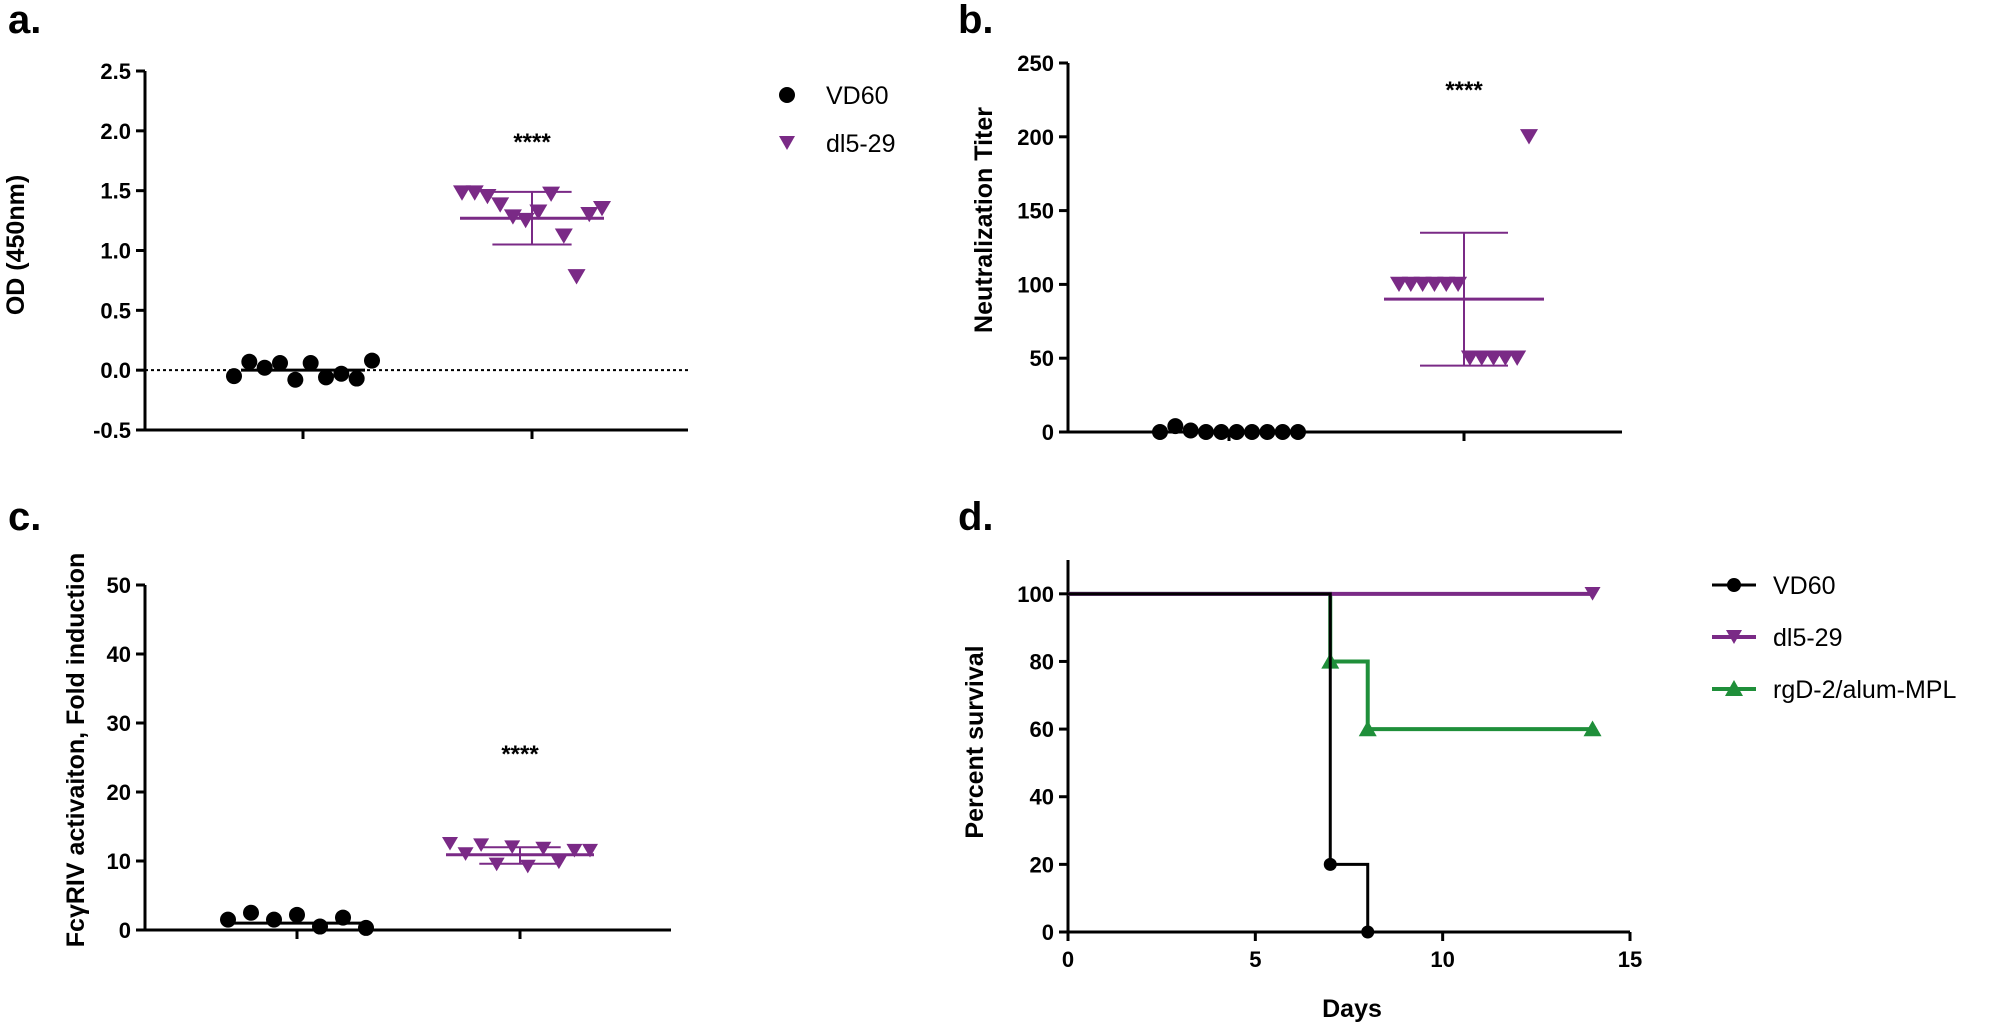 The image size is (1996, 1027). I want to click on panel-d-ytick-label: 80, so click(1042, 661).